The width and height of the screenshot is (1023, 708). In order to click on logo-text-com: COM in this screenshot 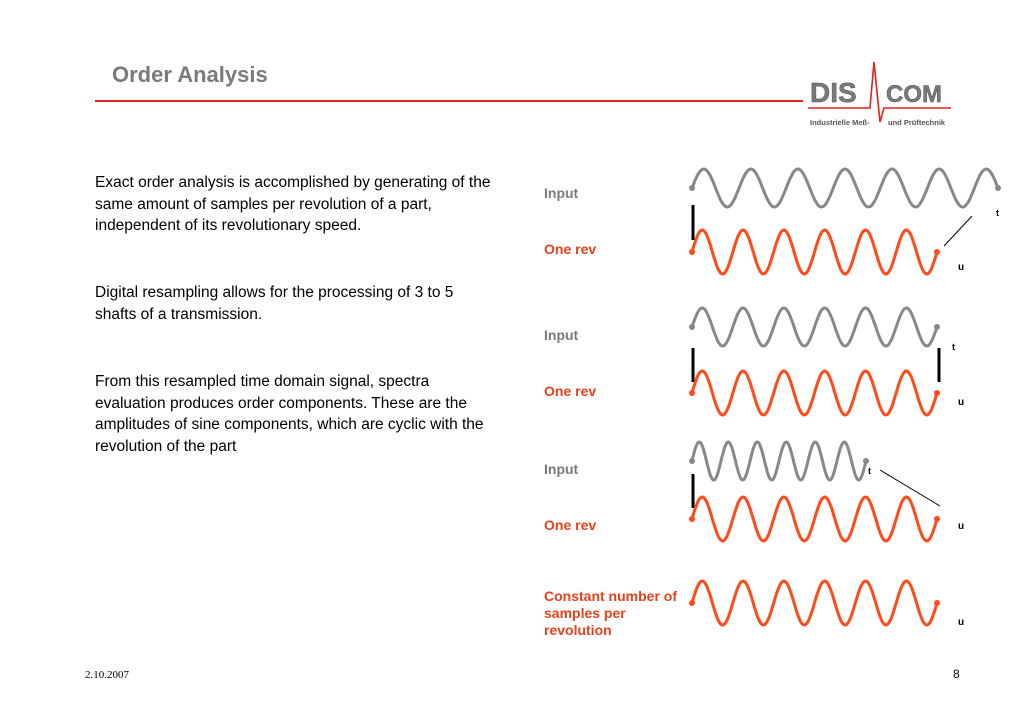, I will do `click(914, 94)`.